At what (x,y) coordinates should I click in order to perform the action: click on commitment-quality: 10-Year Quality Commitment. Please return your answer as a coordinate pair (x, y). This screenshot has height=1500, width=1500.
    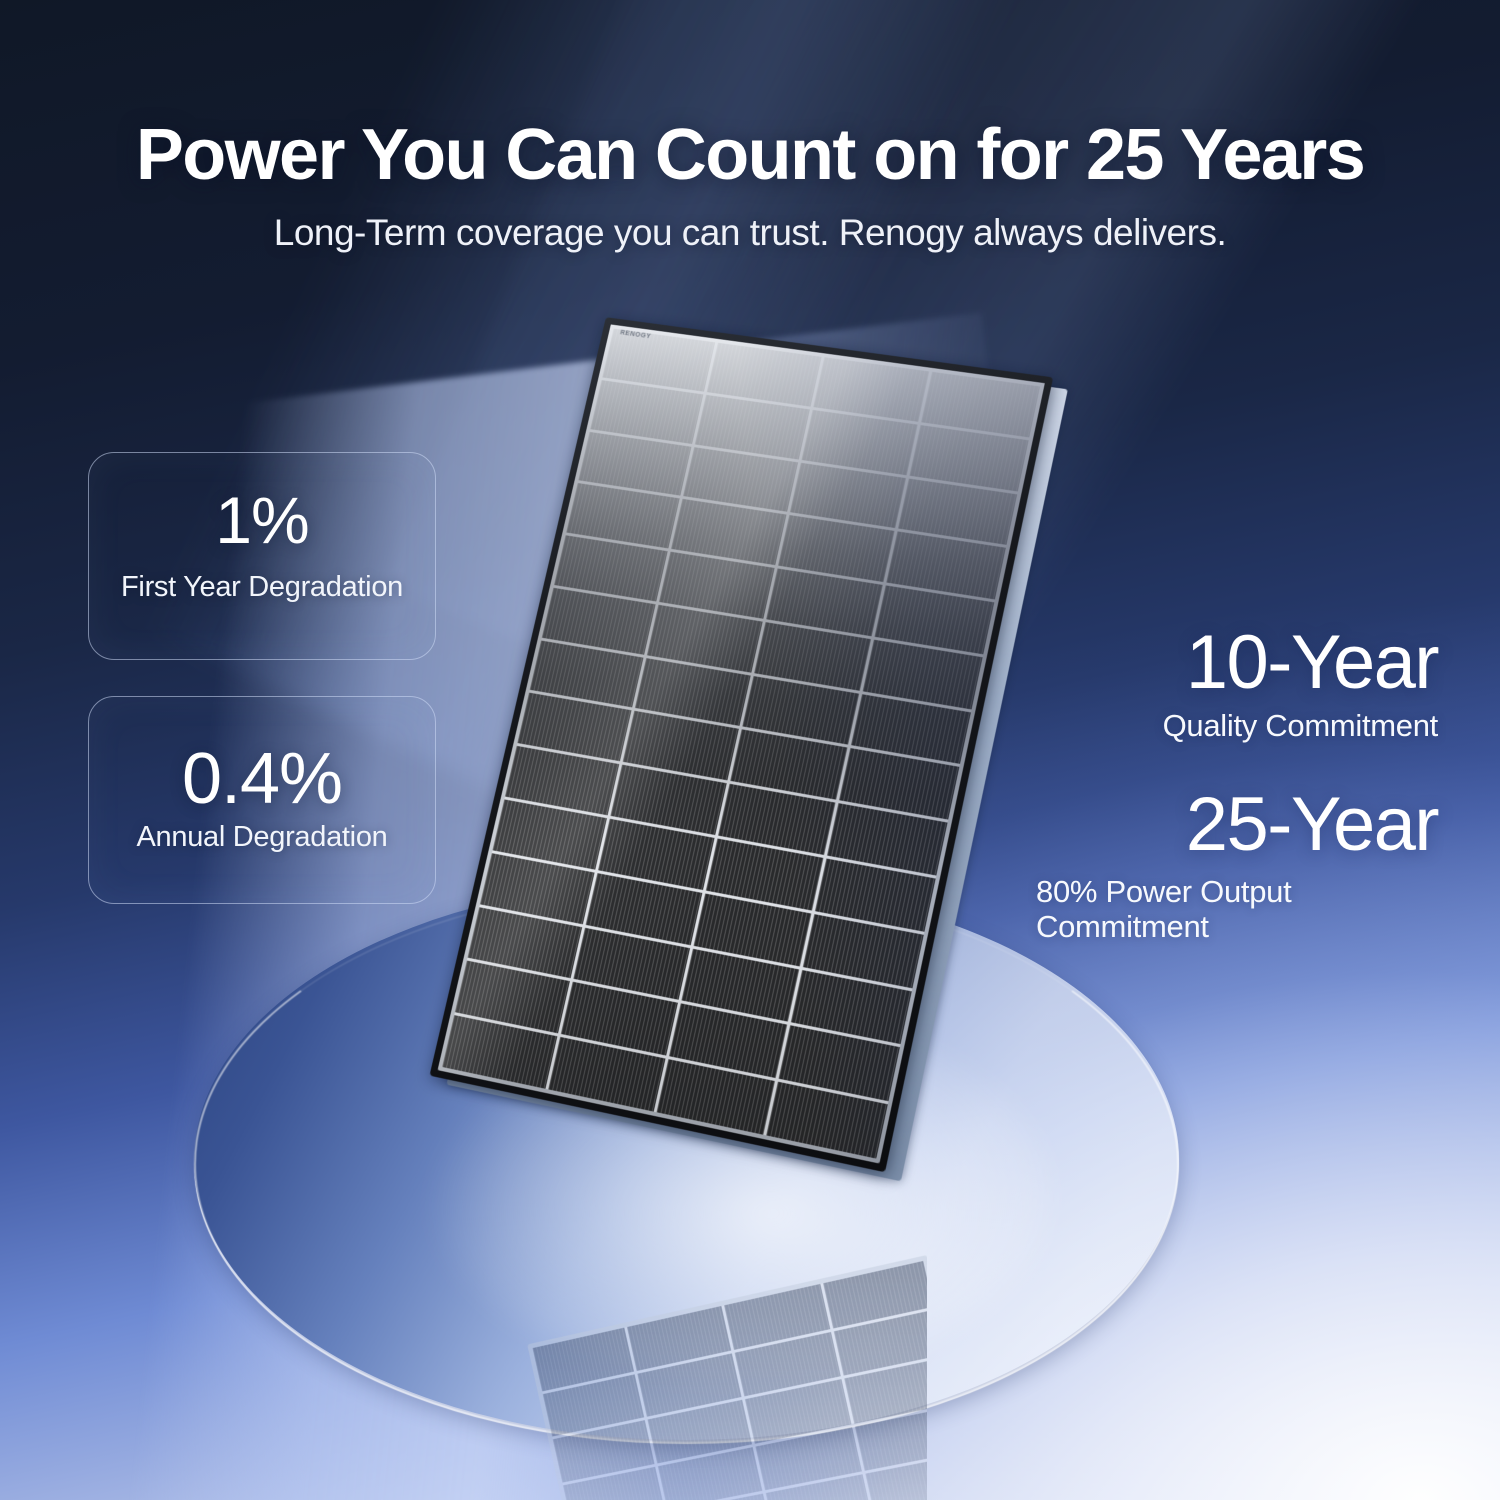
    Looking at the image, I should click on (1229, 681).